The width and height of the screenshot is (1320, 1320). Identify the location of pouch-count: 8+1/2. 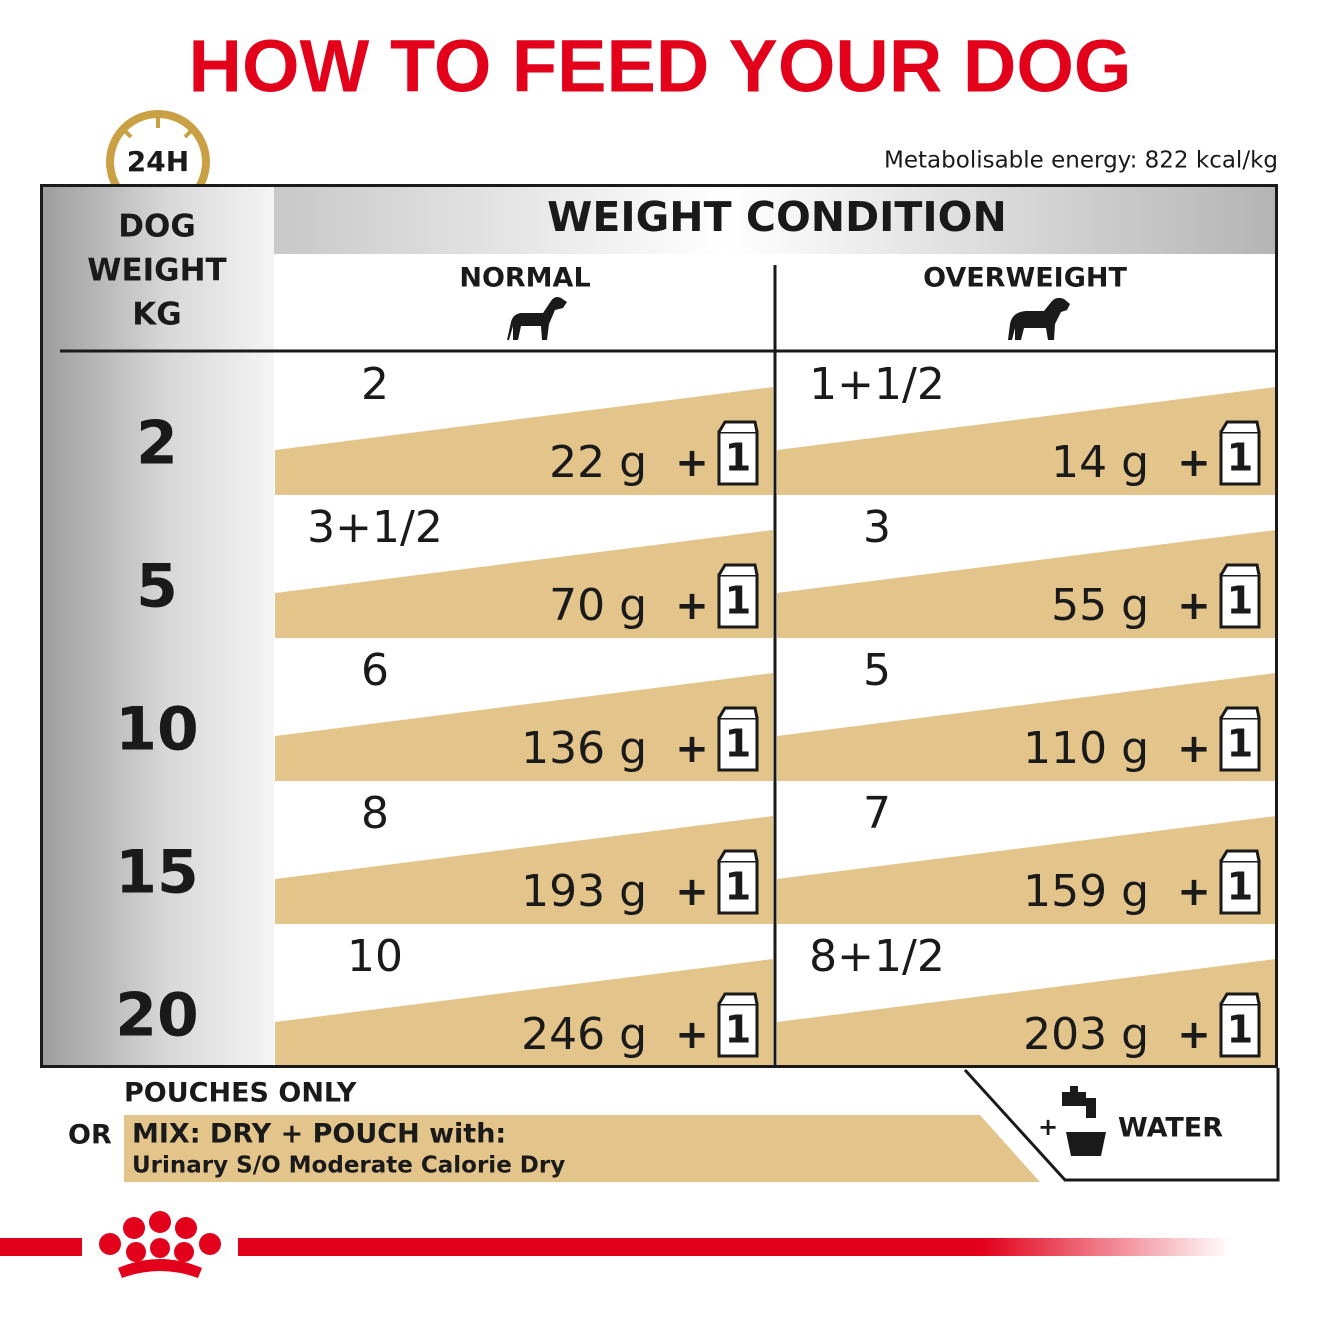
(877, 956).